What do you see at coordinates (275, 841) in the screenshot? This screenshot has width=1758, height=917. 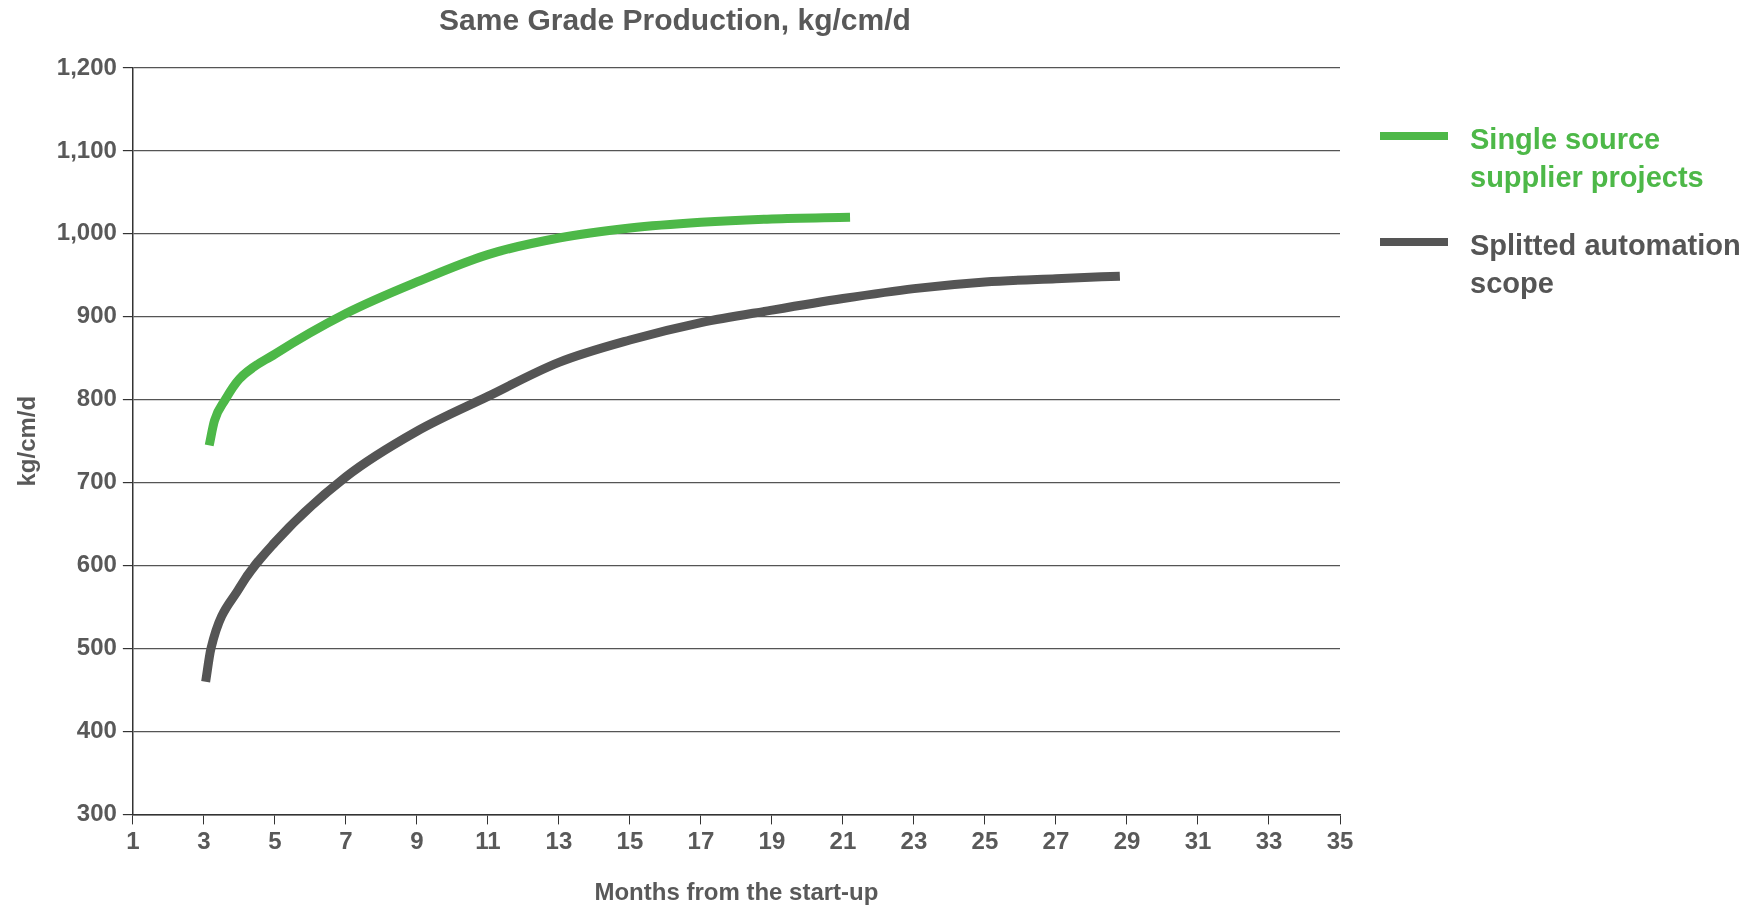 I see `x-tick-label: 5` at bounding box center [275, 841].